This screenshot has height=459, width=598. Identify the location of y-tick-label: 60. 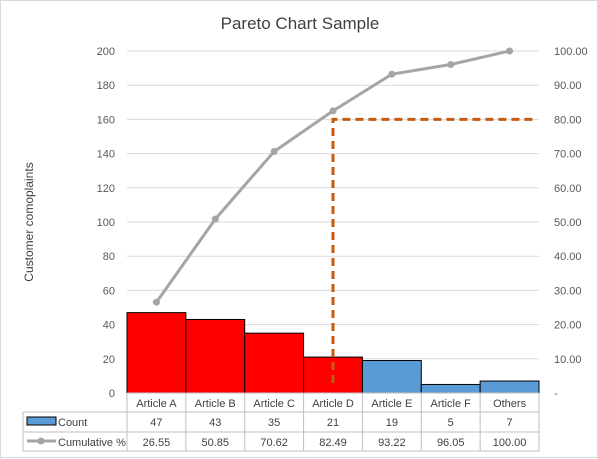
(109, 291).